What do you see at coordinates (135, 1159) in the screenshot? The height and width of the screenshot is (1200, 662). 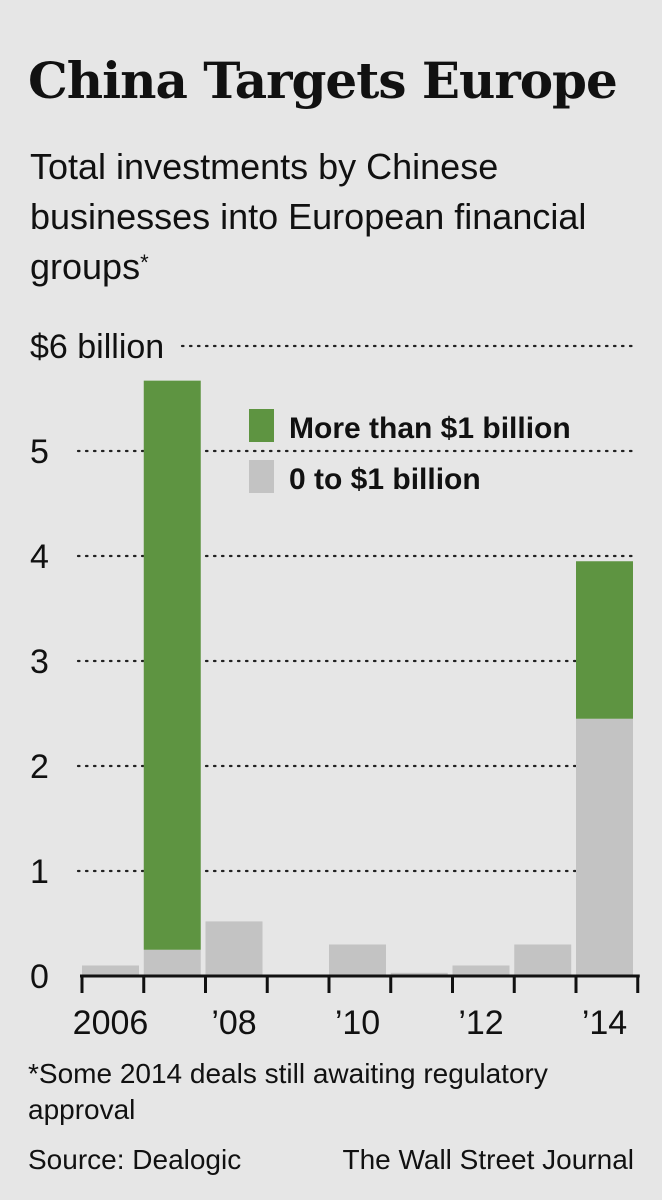 I see `source-note: Source: Dealogic` at bounding box center [135, 1159].